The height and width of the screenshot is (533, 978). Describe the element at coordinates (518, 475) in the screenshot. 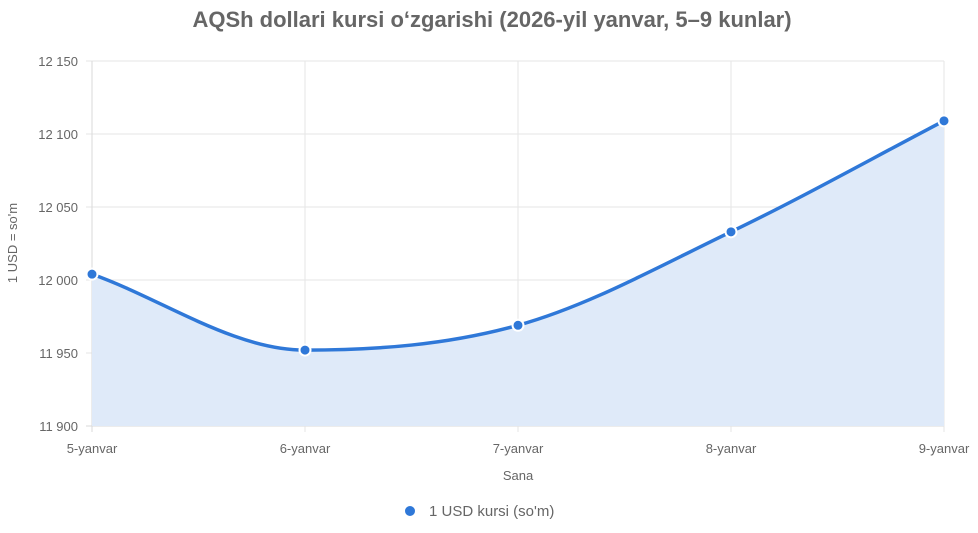

I see `x-axis-title: Sana` at that location.